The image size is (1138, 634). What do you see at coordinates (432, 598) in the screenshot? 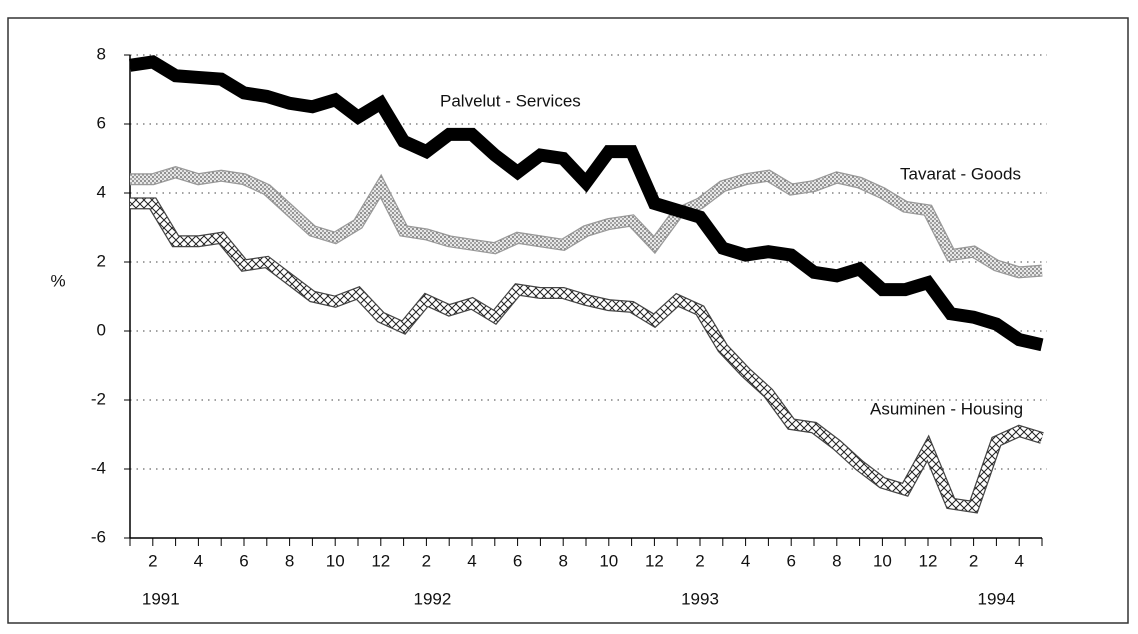
I see `year-label: 1992` at bounding box center [432, 598].